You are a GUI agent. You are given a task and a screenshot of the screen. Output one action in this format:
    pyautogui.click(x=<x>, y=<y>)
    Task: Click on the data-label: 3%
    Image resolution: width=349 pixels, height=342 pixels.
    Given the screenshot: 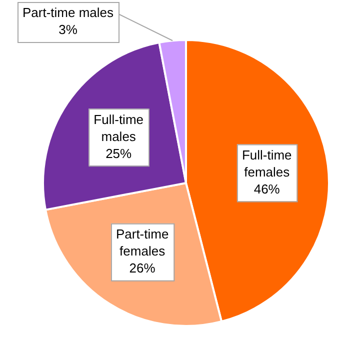 What is the action you would take?
    pyautogui.click(x=68, y=30)
    